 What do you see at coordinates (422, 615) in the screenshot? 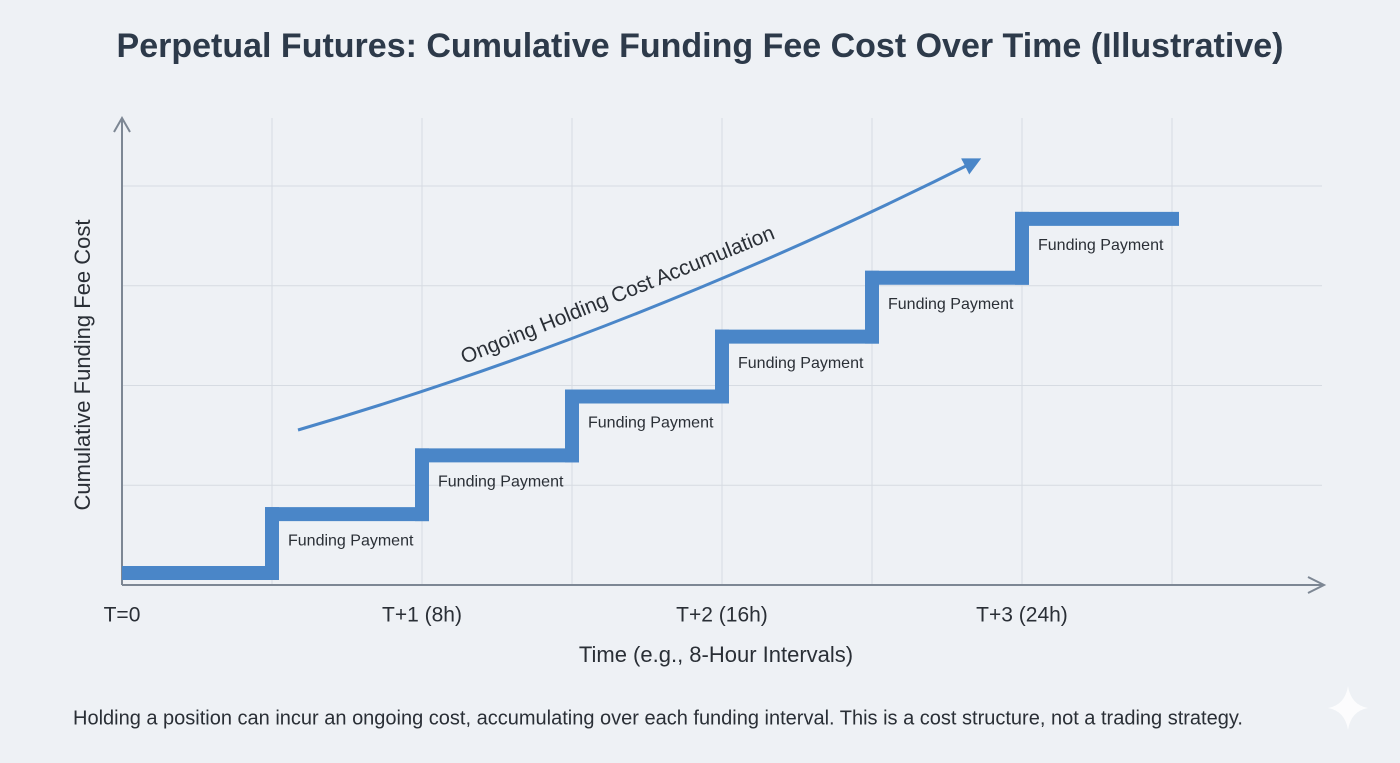
I see `x-tick-label: T+1 (8h)` at bounding box center [422, 615].